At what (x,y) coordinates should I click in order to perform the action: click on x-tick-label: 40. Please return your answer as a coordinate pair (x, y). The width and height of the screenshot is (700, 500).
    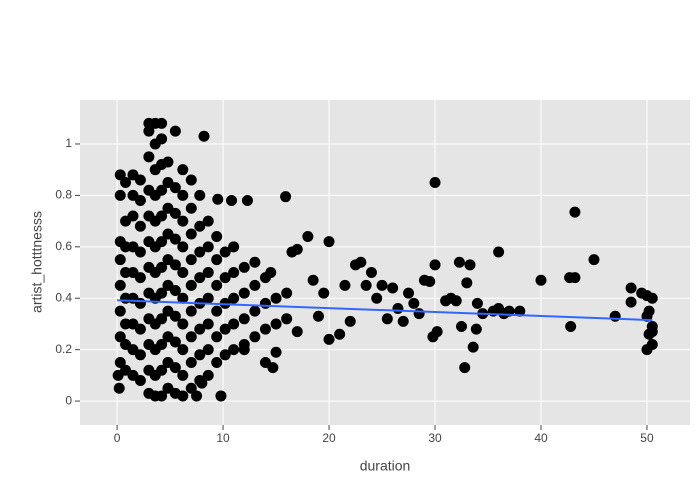
    Looking at the image, I should click on (541, 438).